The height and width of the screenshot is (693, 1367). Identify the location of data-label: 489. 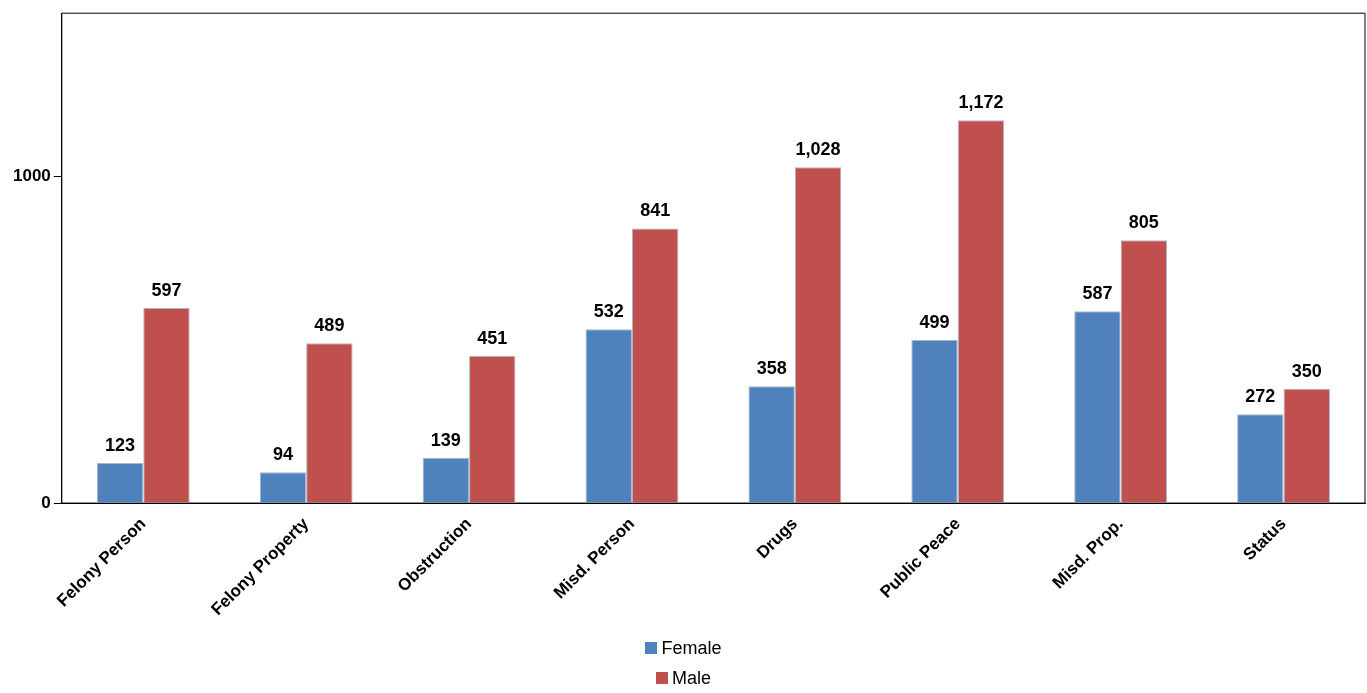
(329, 325).